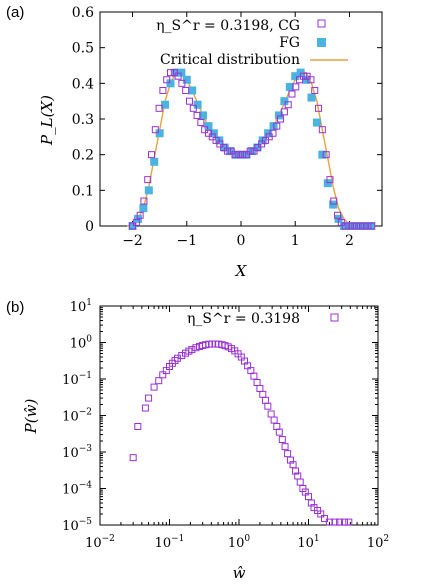  I want to click on y-tick-label: 0.3, so click(83, 120).